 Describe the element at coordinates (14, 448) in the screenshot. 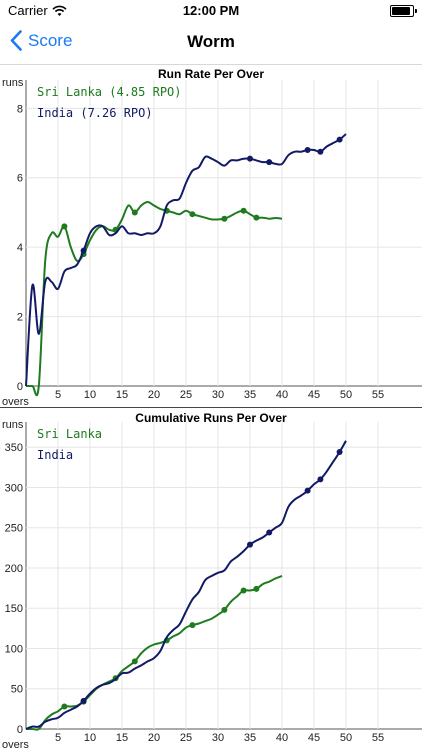

I see `y-tick-label: 350` at that location.